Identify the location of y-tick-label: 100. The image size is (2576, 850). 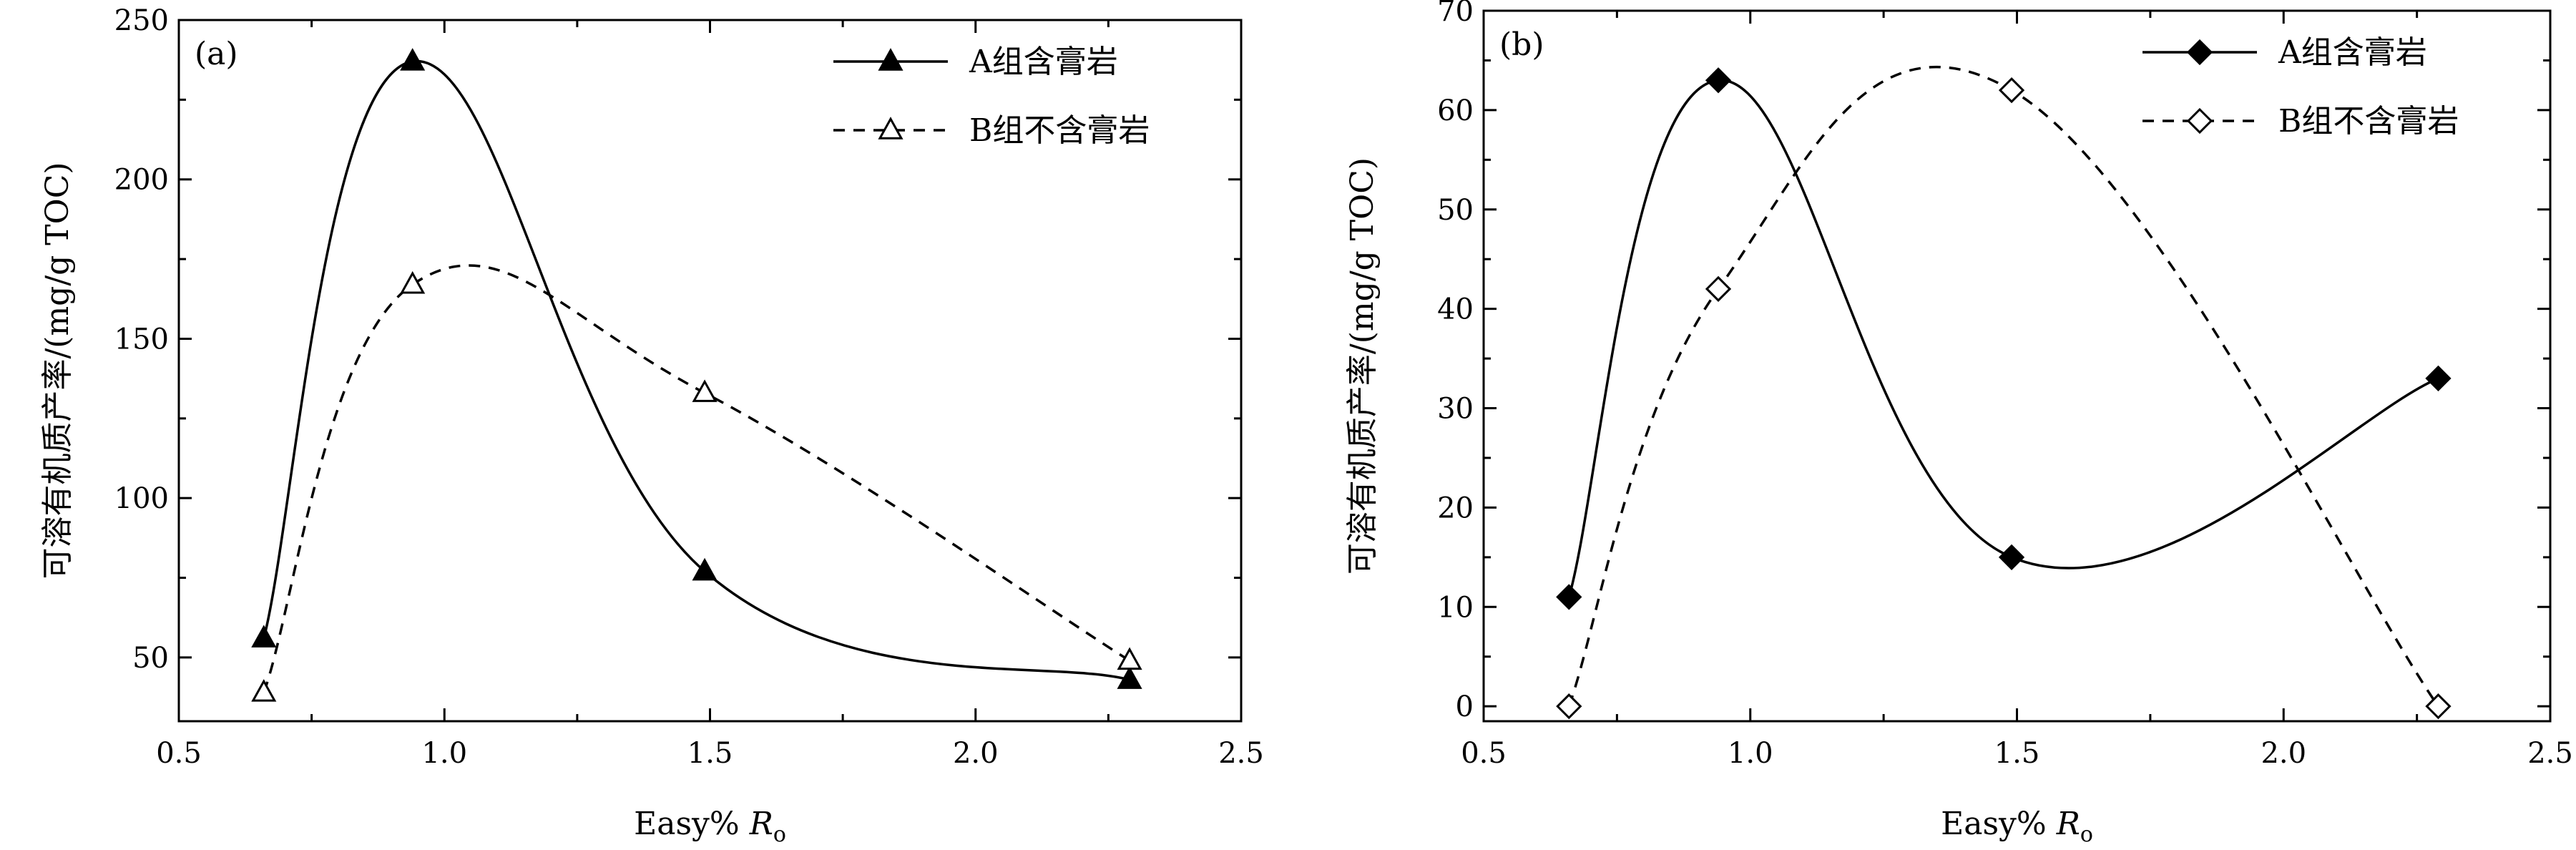
(141, 498).